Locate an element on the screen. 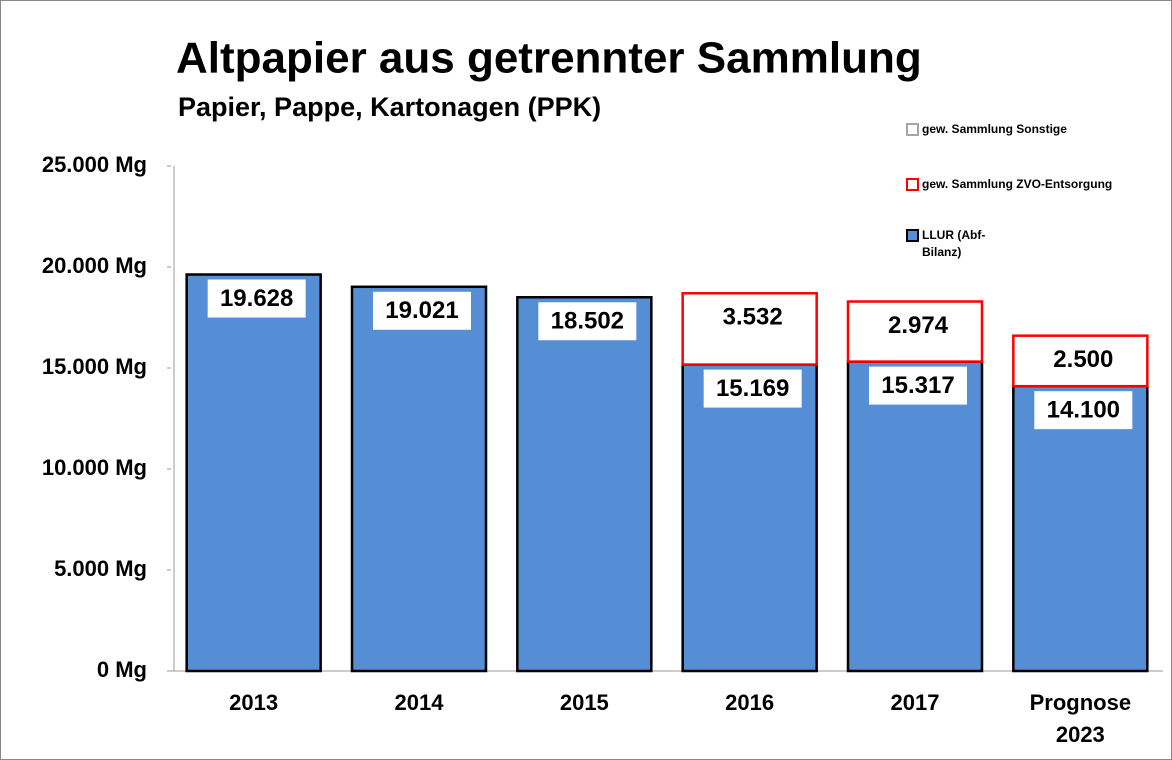  legend-item: gew. Sammlung ZVO-Entsorgung is located at coordinates (1039, 184).